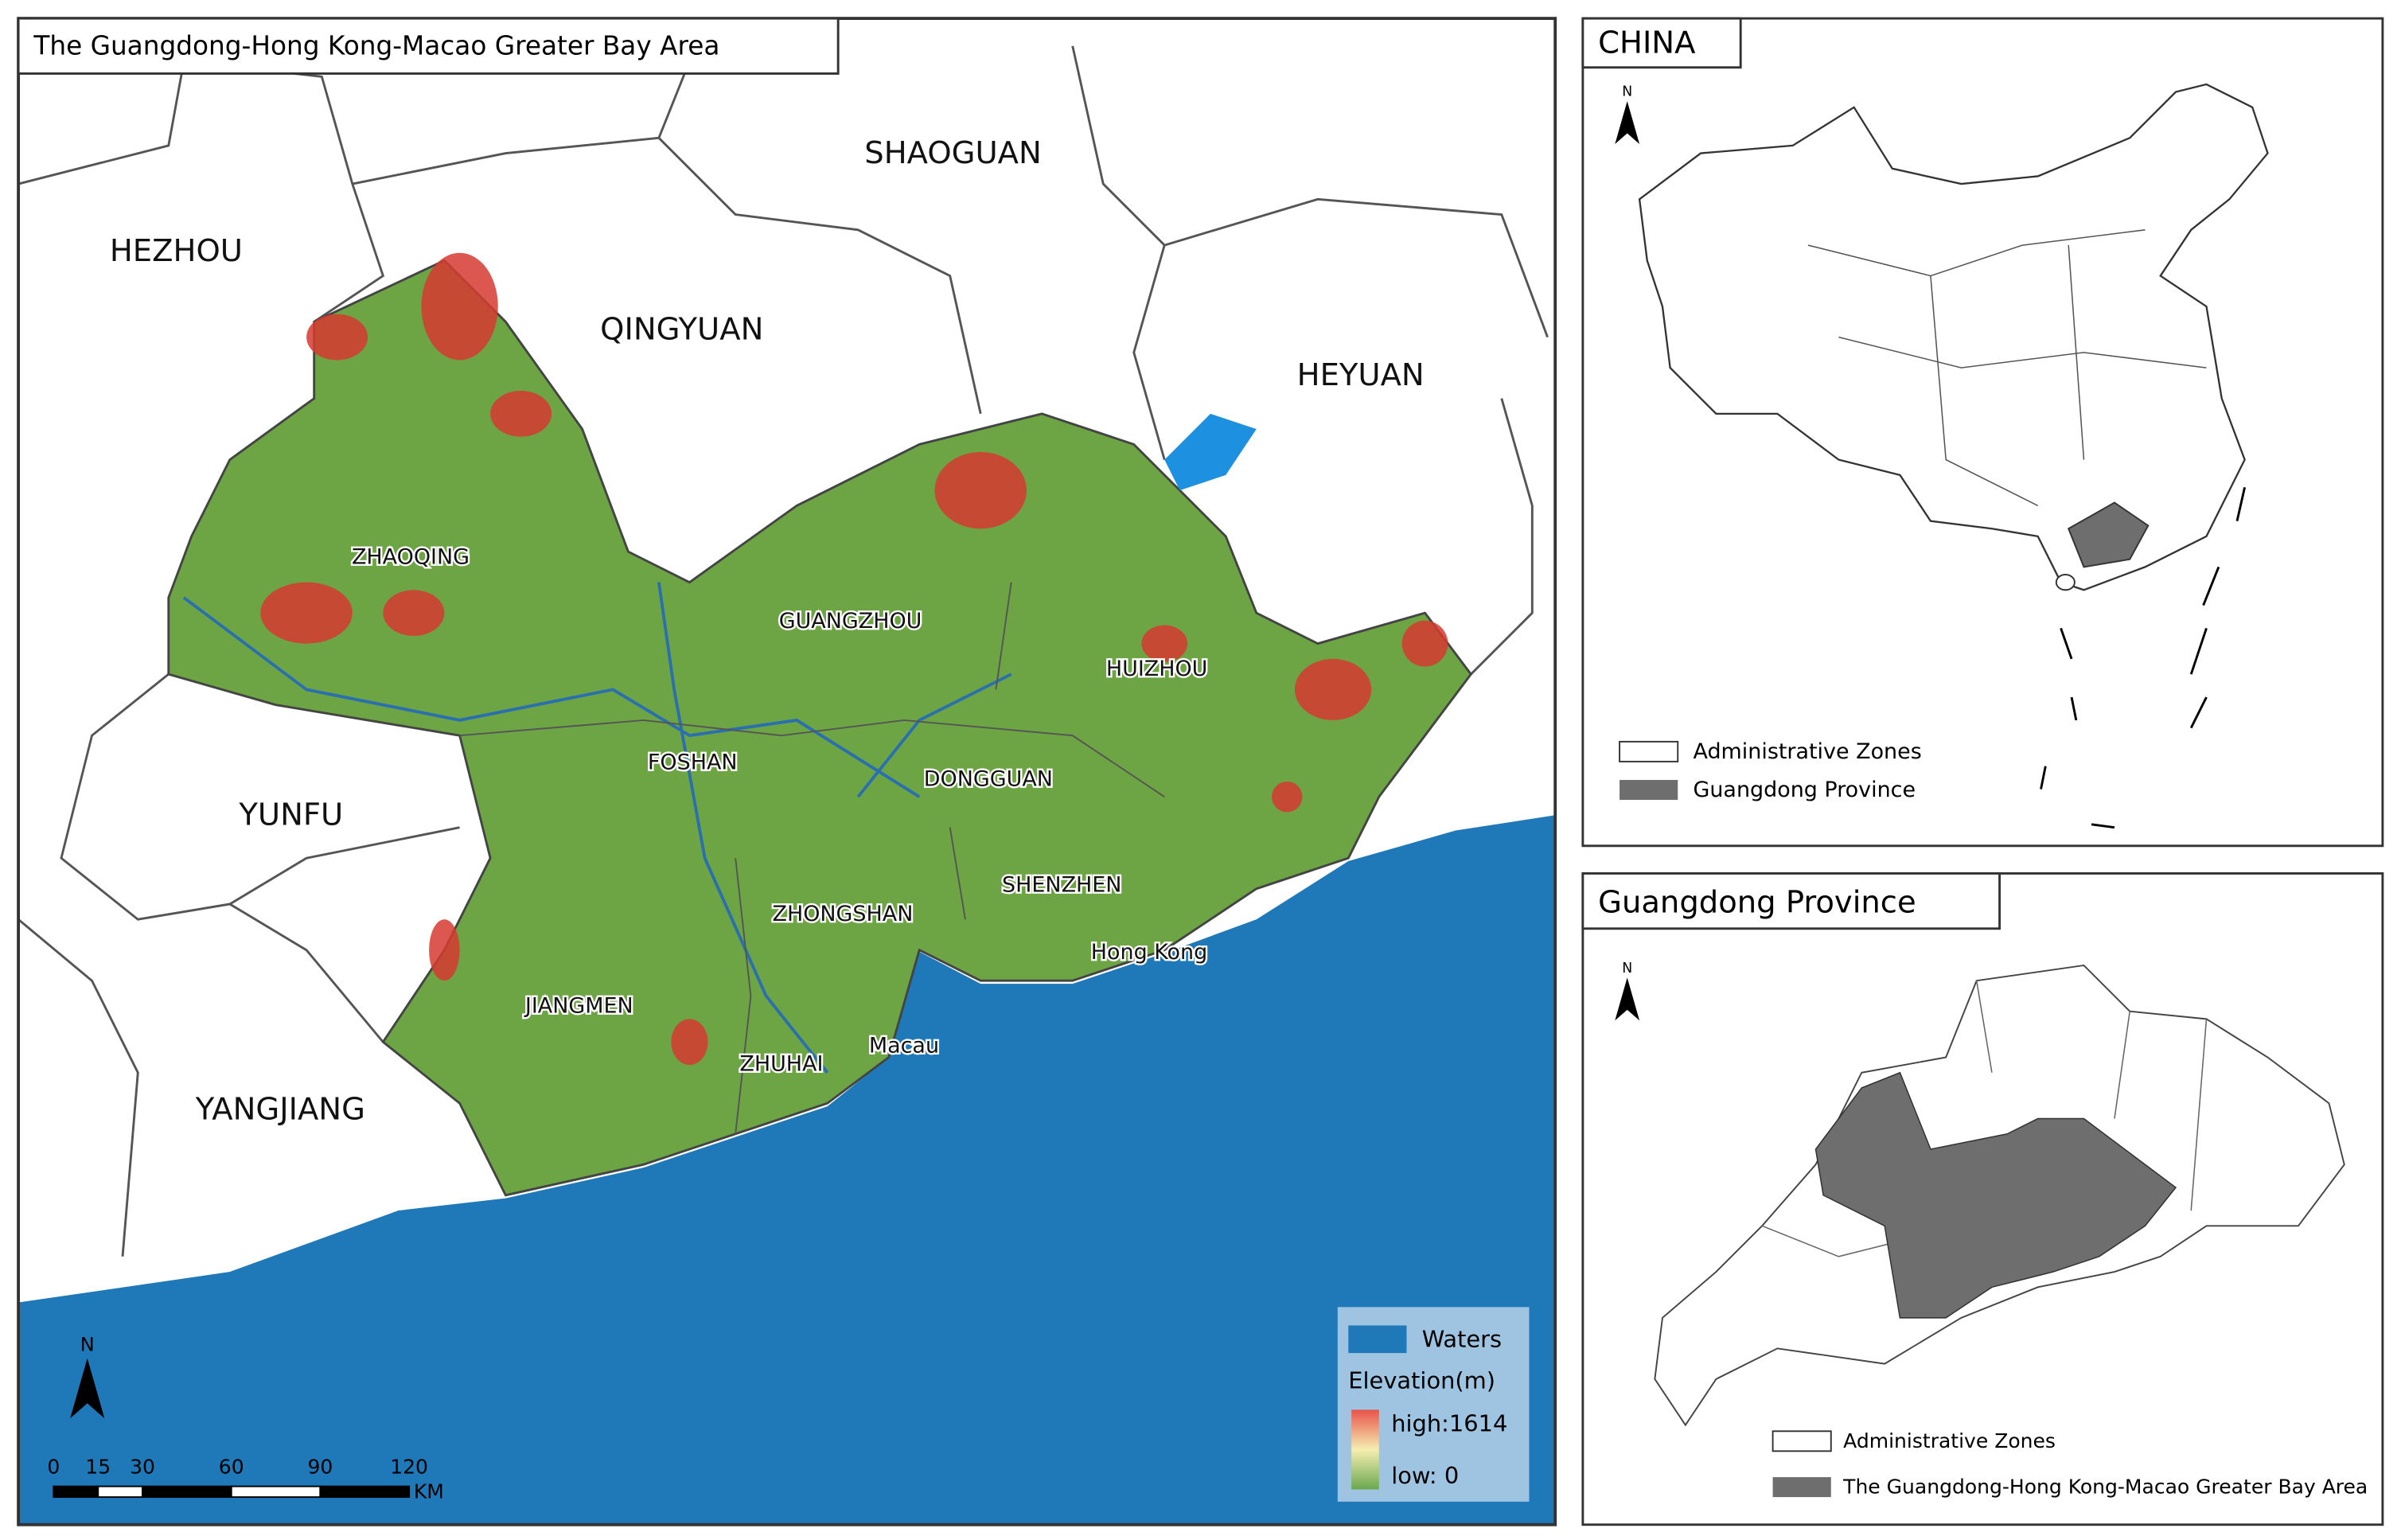 This screenshot has height=1540, width=2401. What do you see at coordinates (681, 329) in the screenshot?
I see `city-label: QINGYUAN` at bounding box center [681, 329].